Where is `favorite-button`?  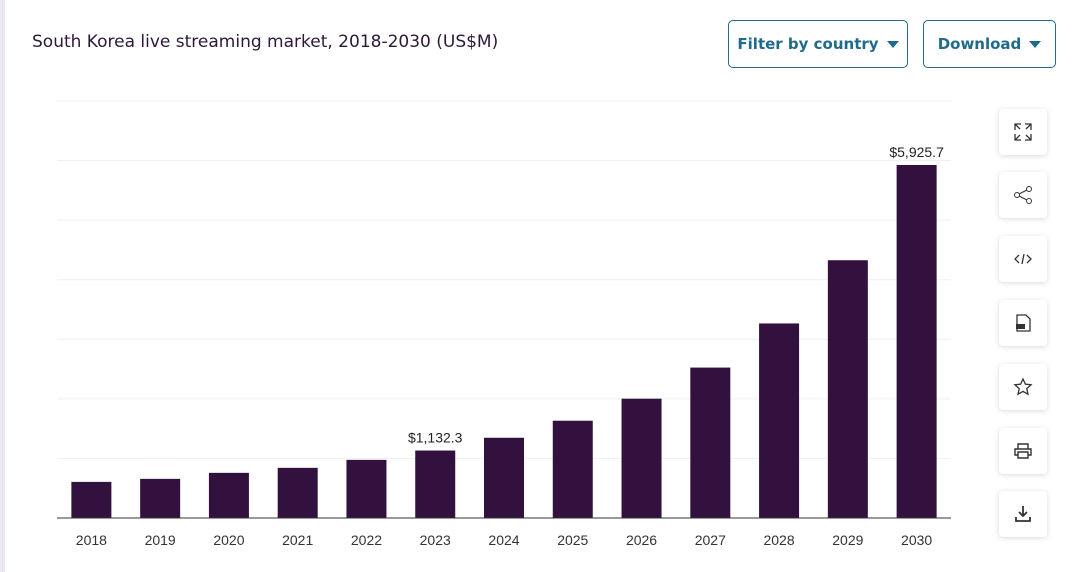 favorite-button is located at coordinates (1023, 387).